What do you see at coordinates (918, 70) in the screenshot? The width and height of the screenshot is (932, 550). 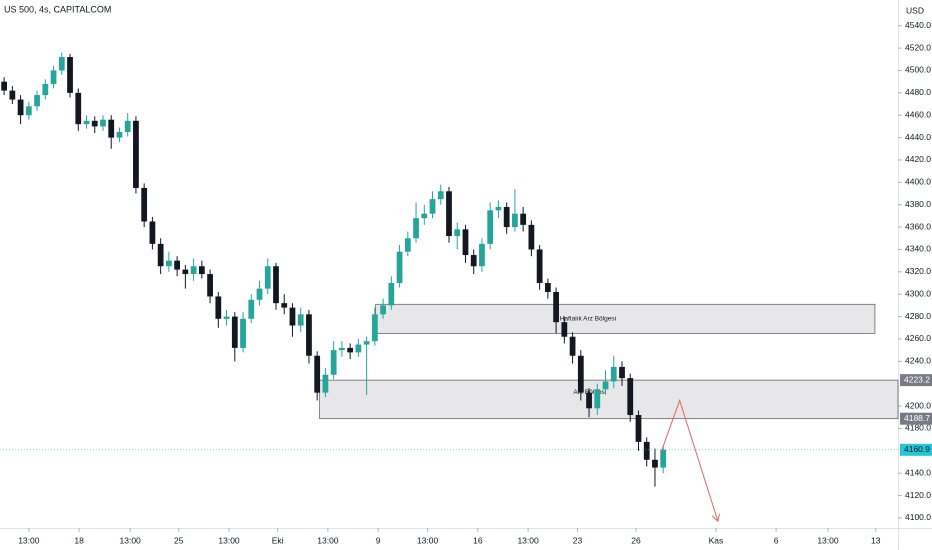 I see `y-tick-label: 4500.0` at bounding box center [918, 70].